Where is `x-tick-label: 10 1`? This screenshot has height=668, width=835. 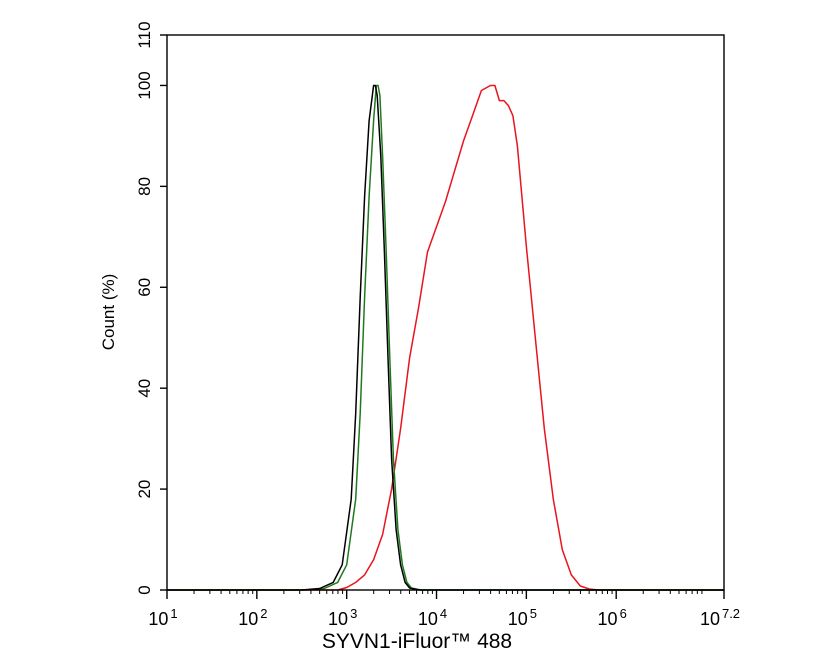
x-tick-label: 10 1 is located at coordinates (162, 617).